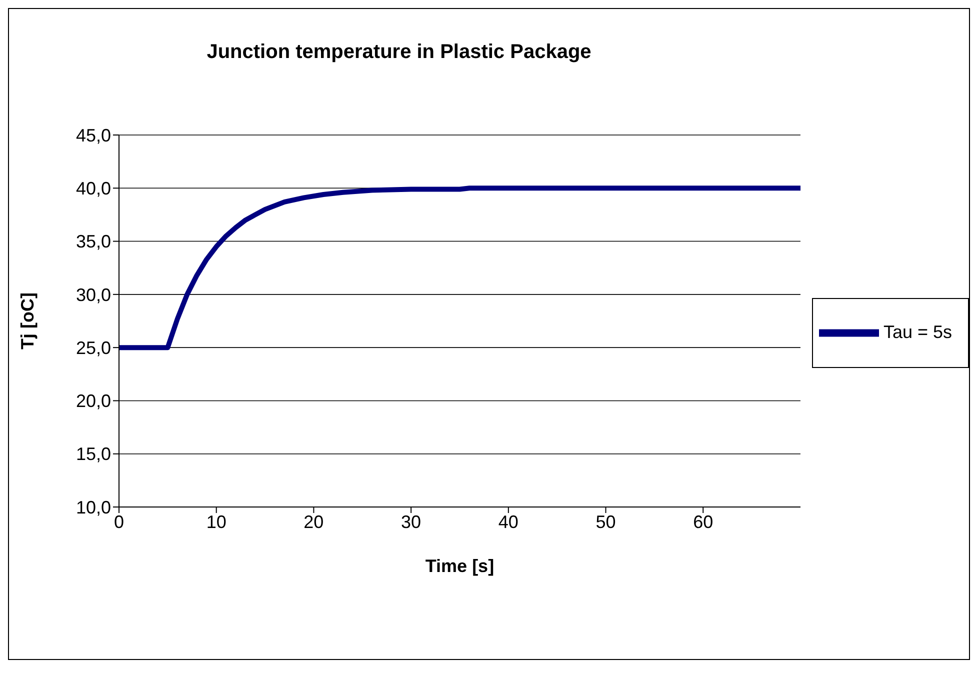 Image resolution: width=978 pixels, height=677 pixels. Describe the element at coordinates (93, 401) in the screenshot. I see `y-tick-label: 20,0` at that location.